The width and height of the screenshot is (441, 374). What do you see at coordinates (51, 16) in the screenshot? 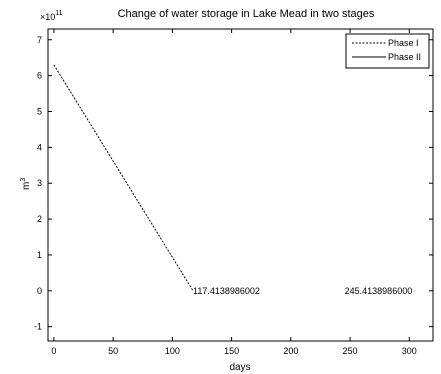
I see `y-axis-exponent: ×10¹¹` at bounding box center [51, 16].